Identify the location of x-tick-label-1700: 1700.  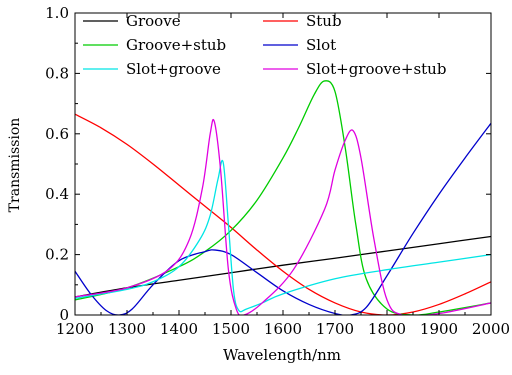
(335, 329).